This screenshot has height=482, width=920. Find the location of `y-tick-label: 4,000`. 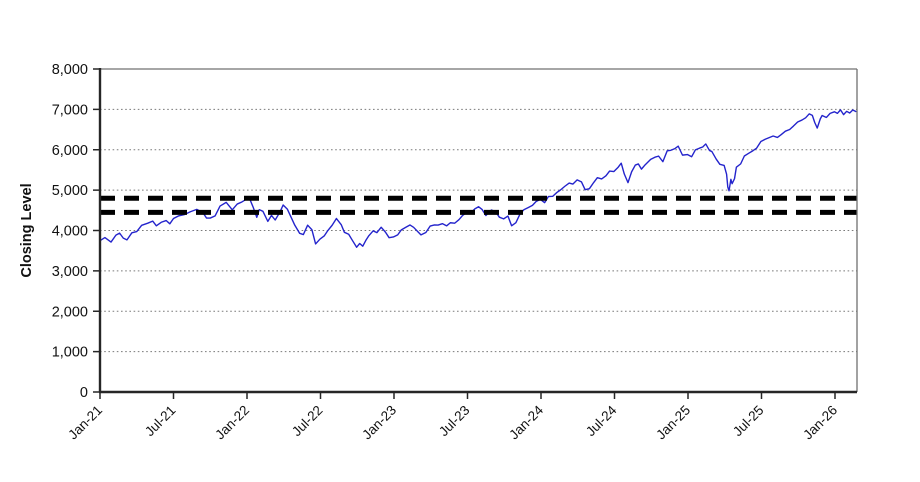

y-tick-label: 4,000 is located at coordinates (70, 232).